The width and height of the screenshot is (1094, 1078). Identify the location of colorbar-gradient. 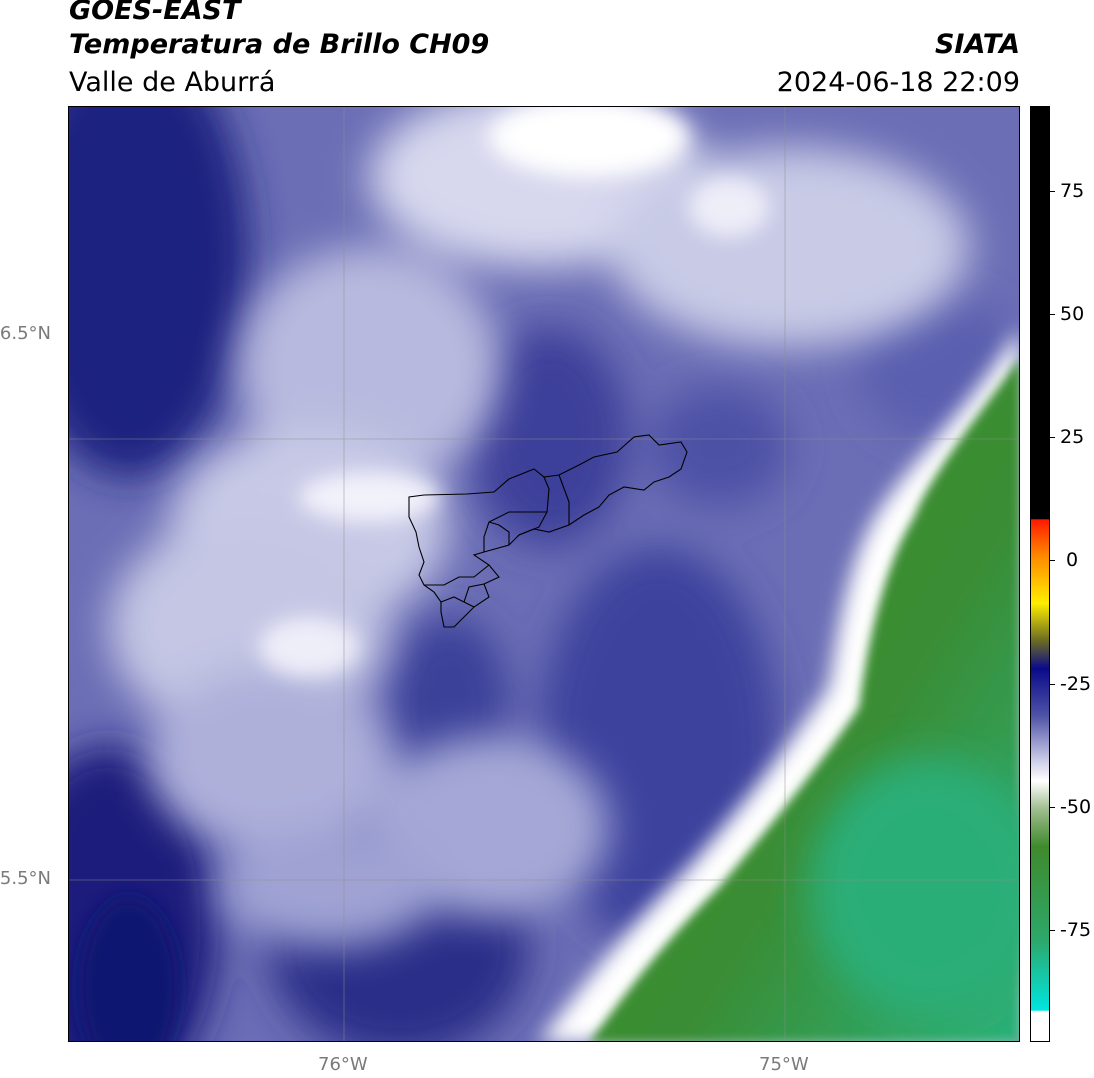
(1040, 574).